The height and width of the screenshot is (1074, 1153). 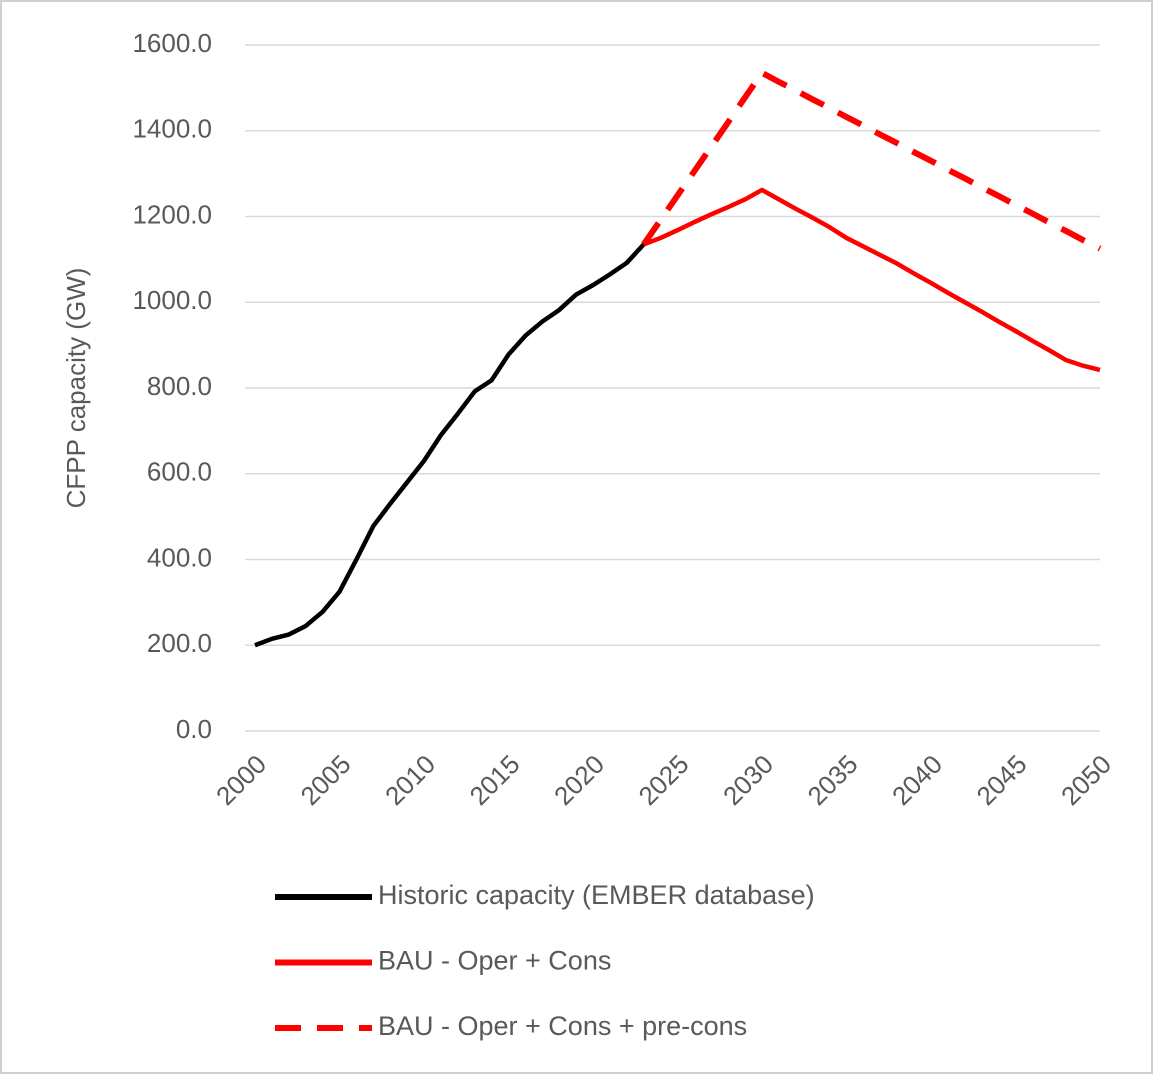 I want to click on y-tick-label: 400.0, so click(x=179, y=557).